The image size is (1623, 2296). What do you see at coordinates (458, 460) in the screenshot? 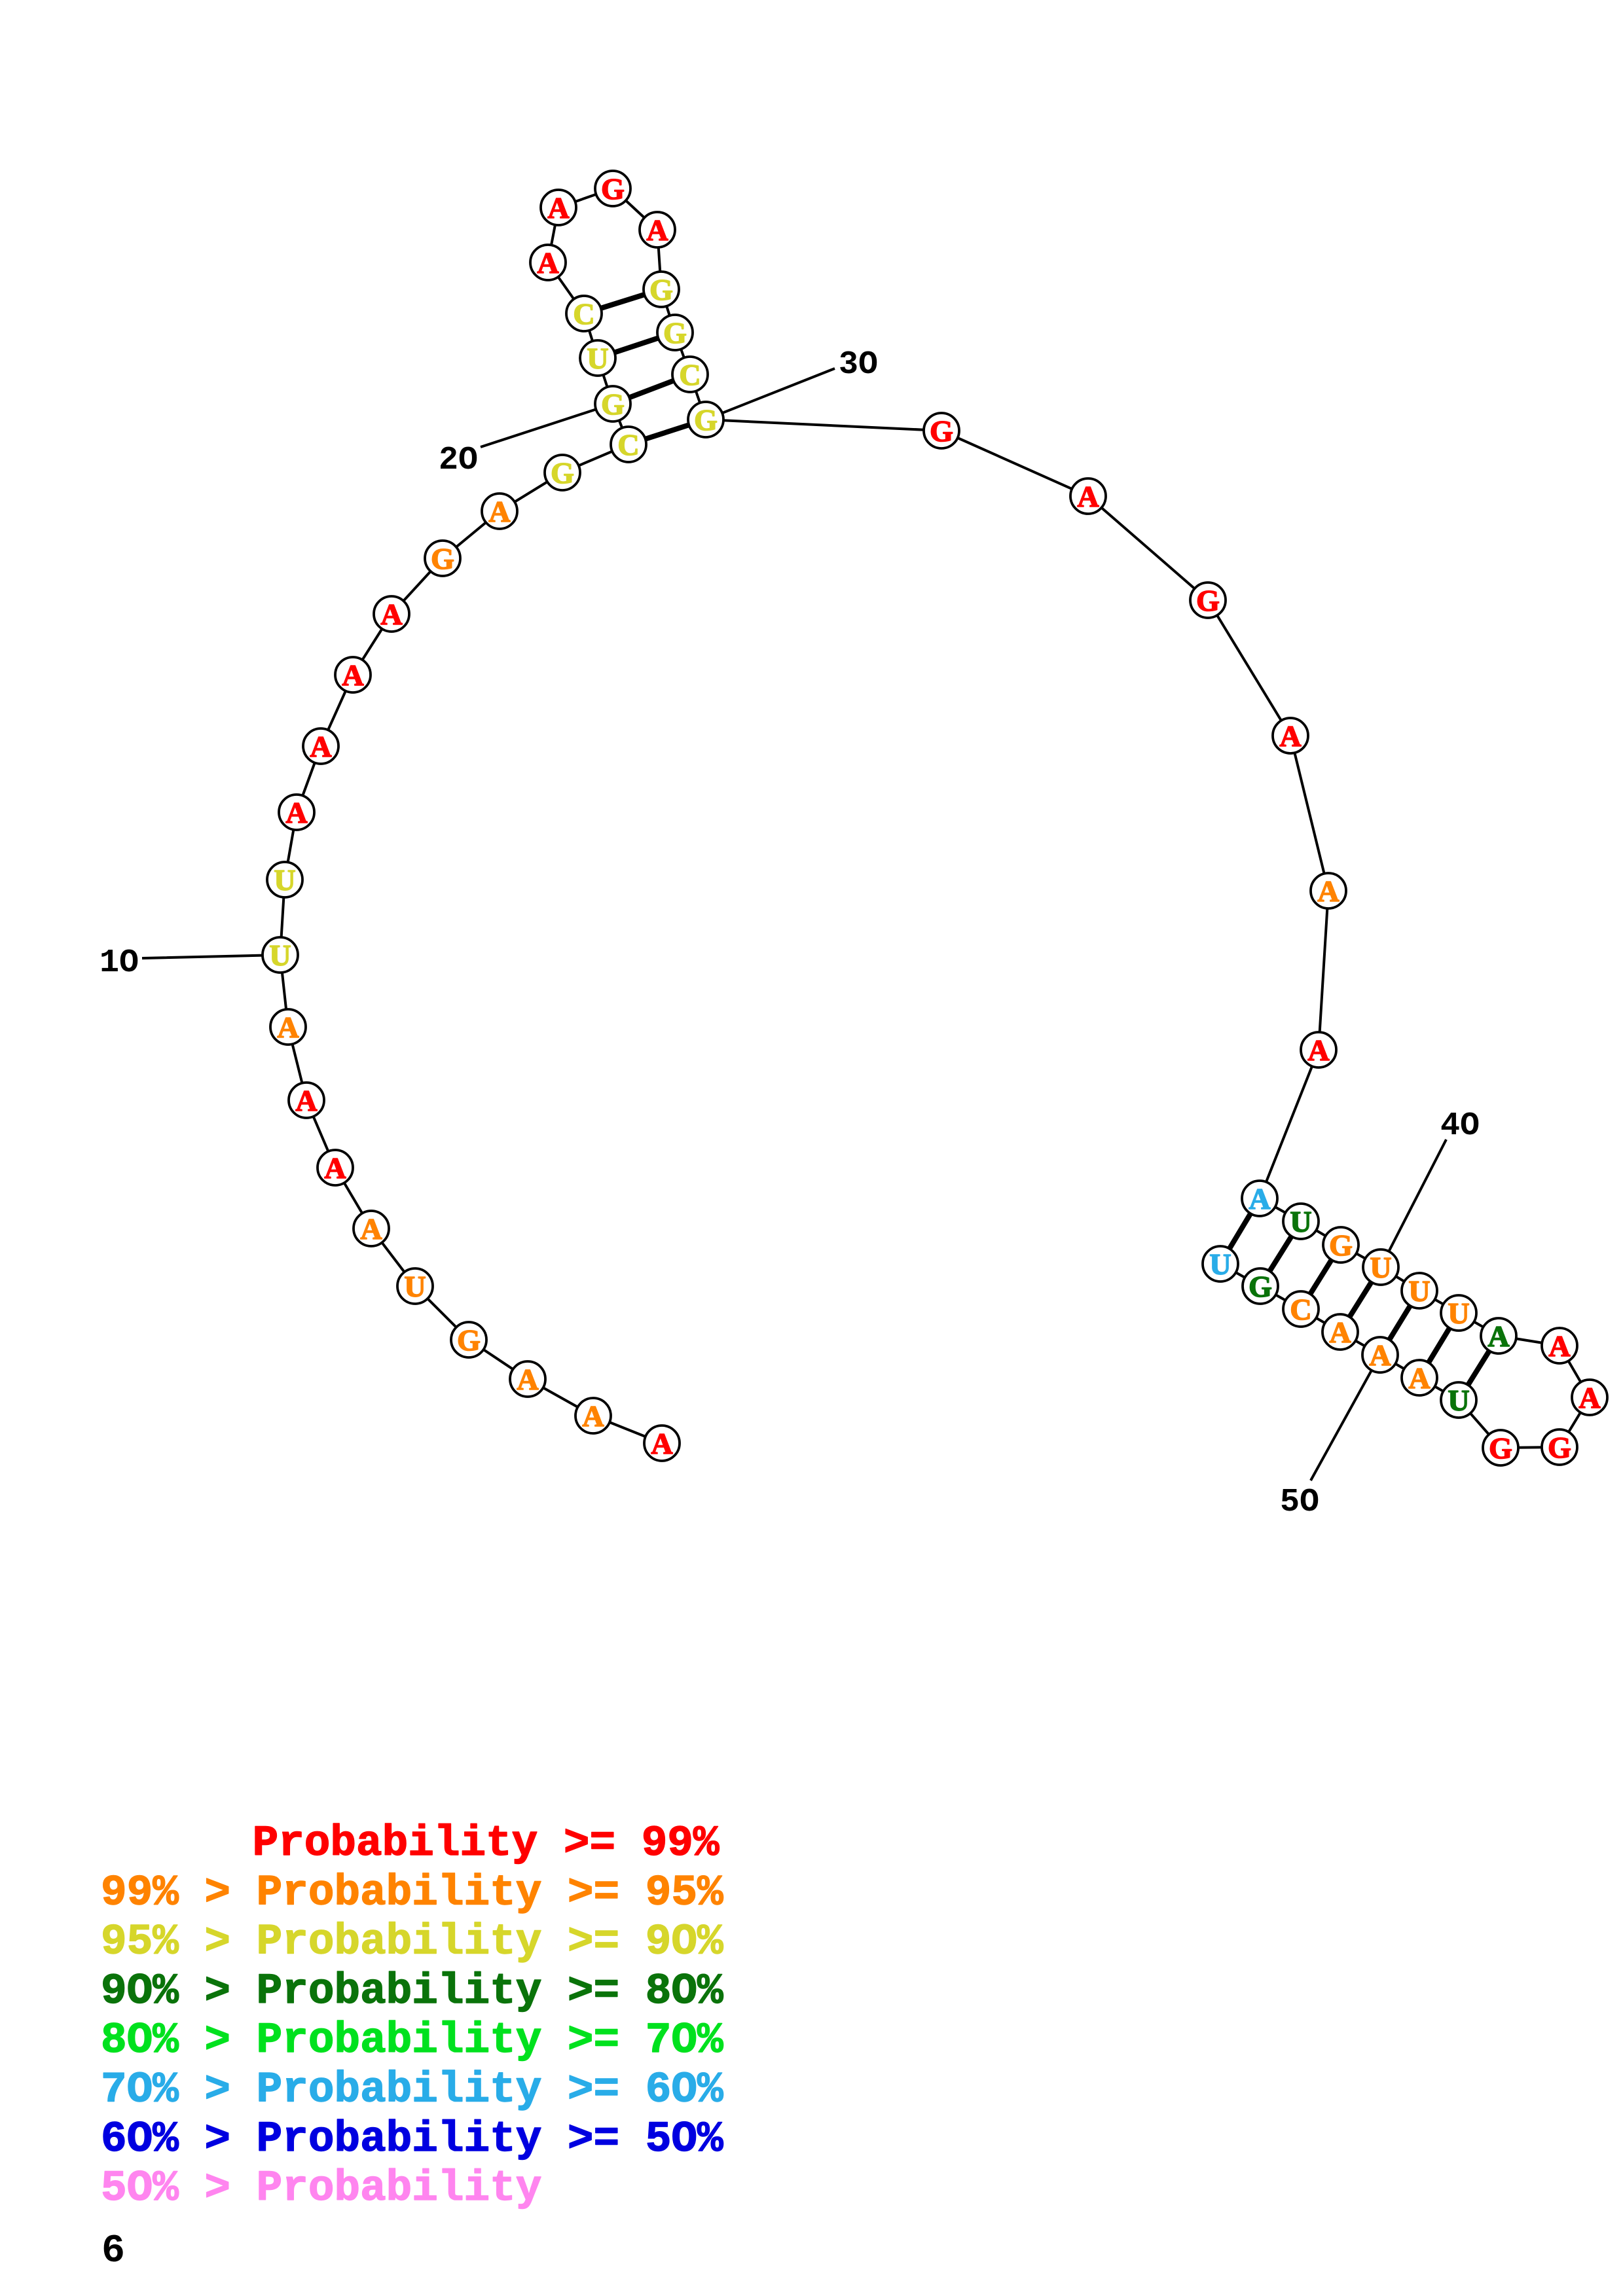
I see `svg-text: 2O` at bounding box center [458, 460].